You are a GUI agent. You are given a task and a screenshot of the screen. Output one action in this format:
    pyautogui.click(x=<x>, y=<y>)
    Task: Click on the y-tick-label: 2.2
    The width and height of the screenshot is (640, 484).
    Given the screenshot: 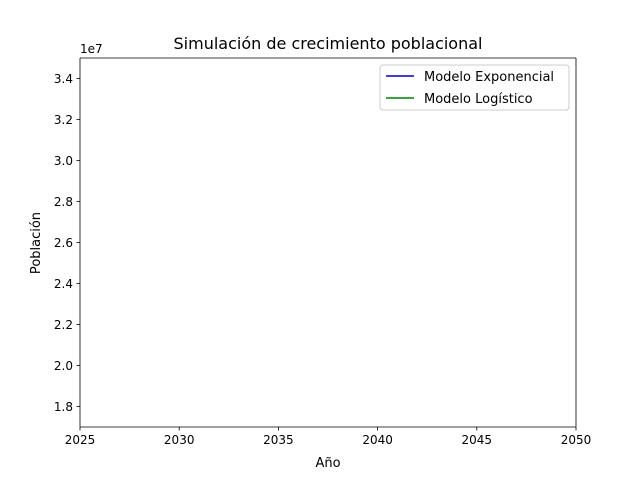 What is the action you would take?
    pyautogui.click(x=63, y=325)
    